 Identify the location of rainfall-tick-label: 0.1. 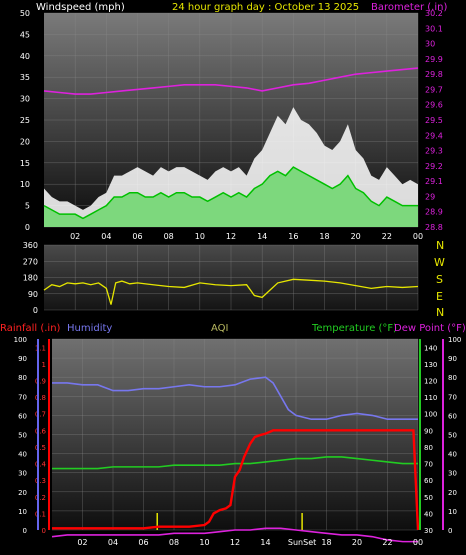
(40, 514).